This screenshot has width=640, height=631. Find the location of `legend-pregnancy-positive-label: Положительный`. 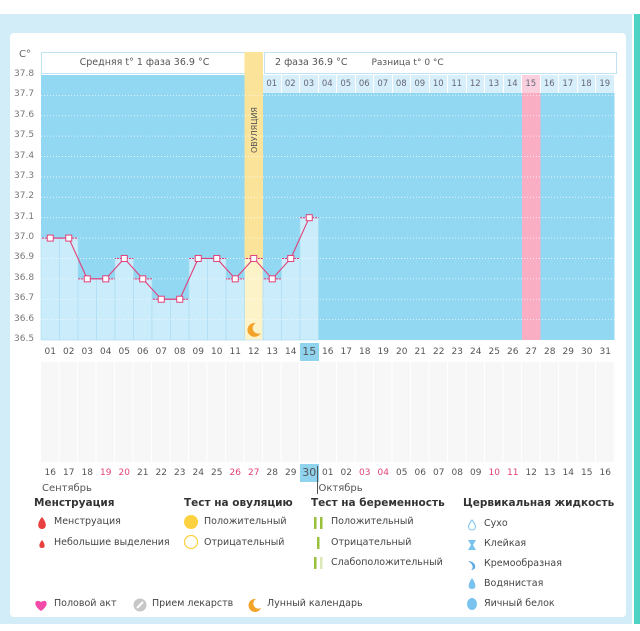

legend-pregnancy-positive-label: Положительный is located at coordinates (372, 521).